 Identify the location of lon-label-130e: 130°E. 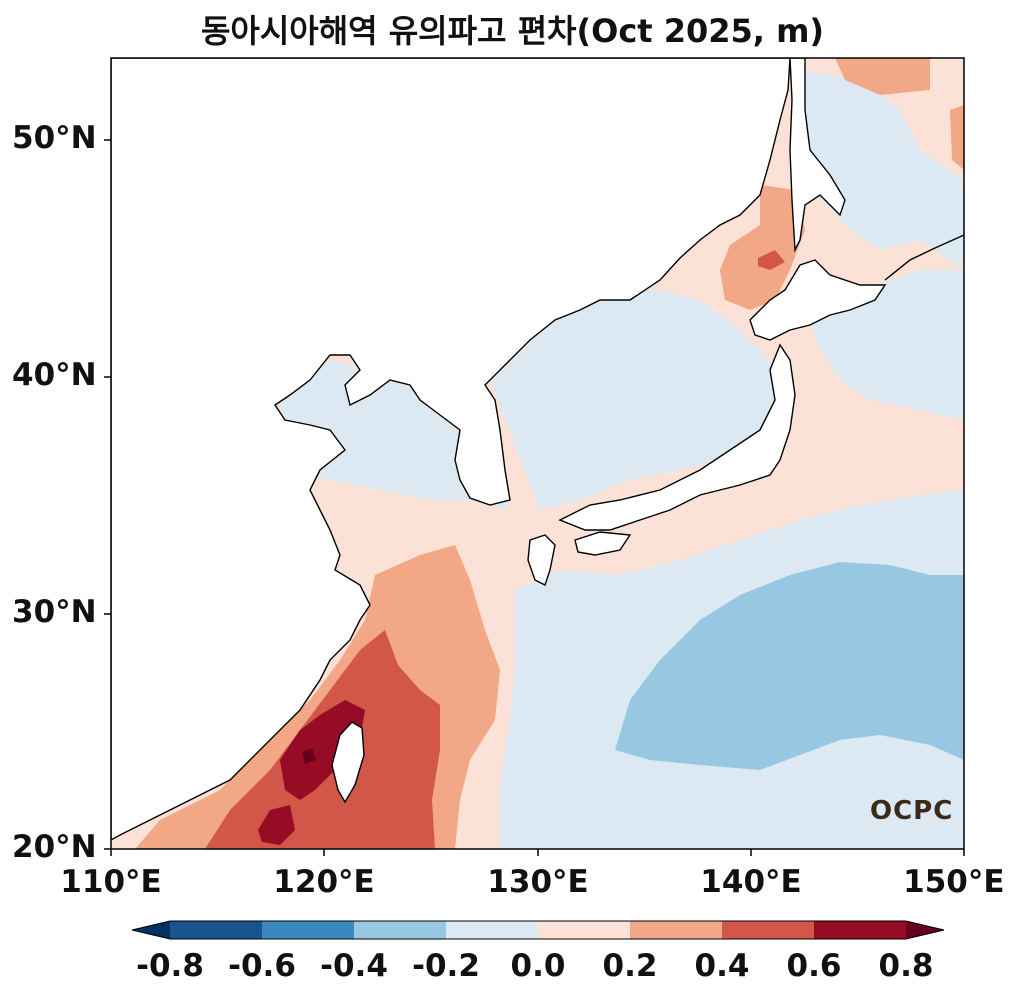
(538, 882).